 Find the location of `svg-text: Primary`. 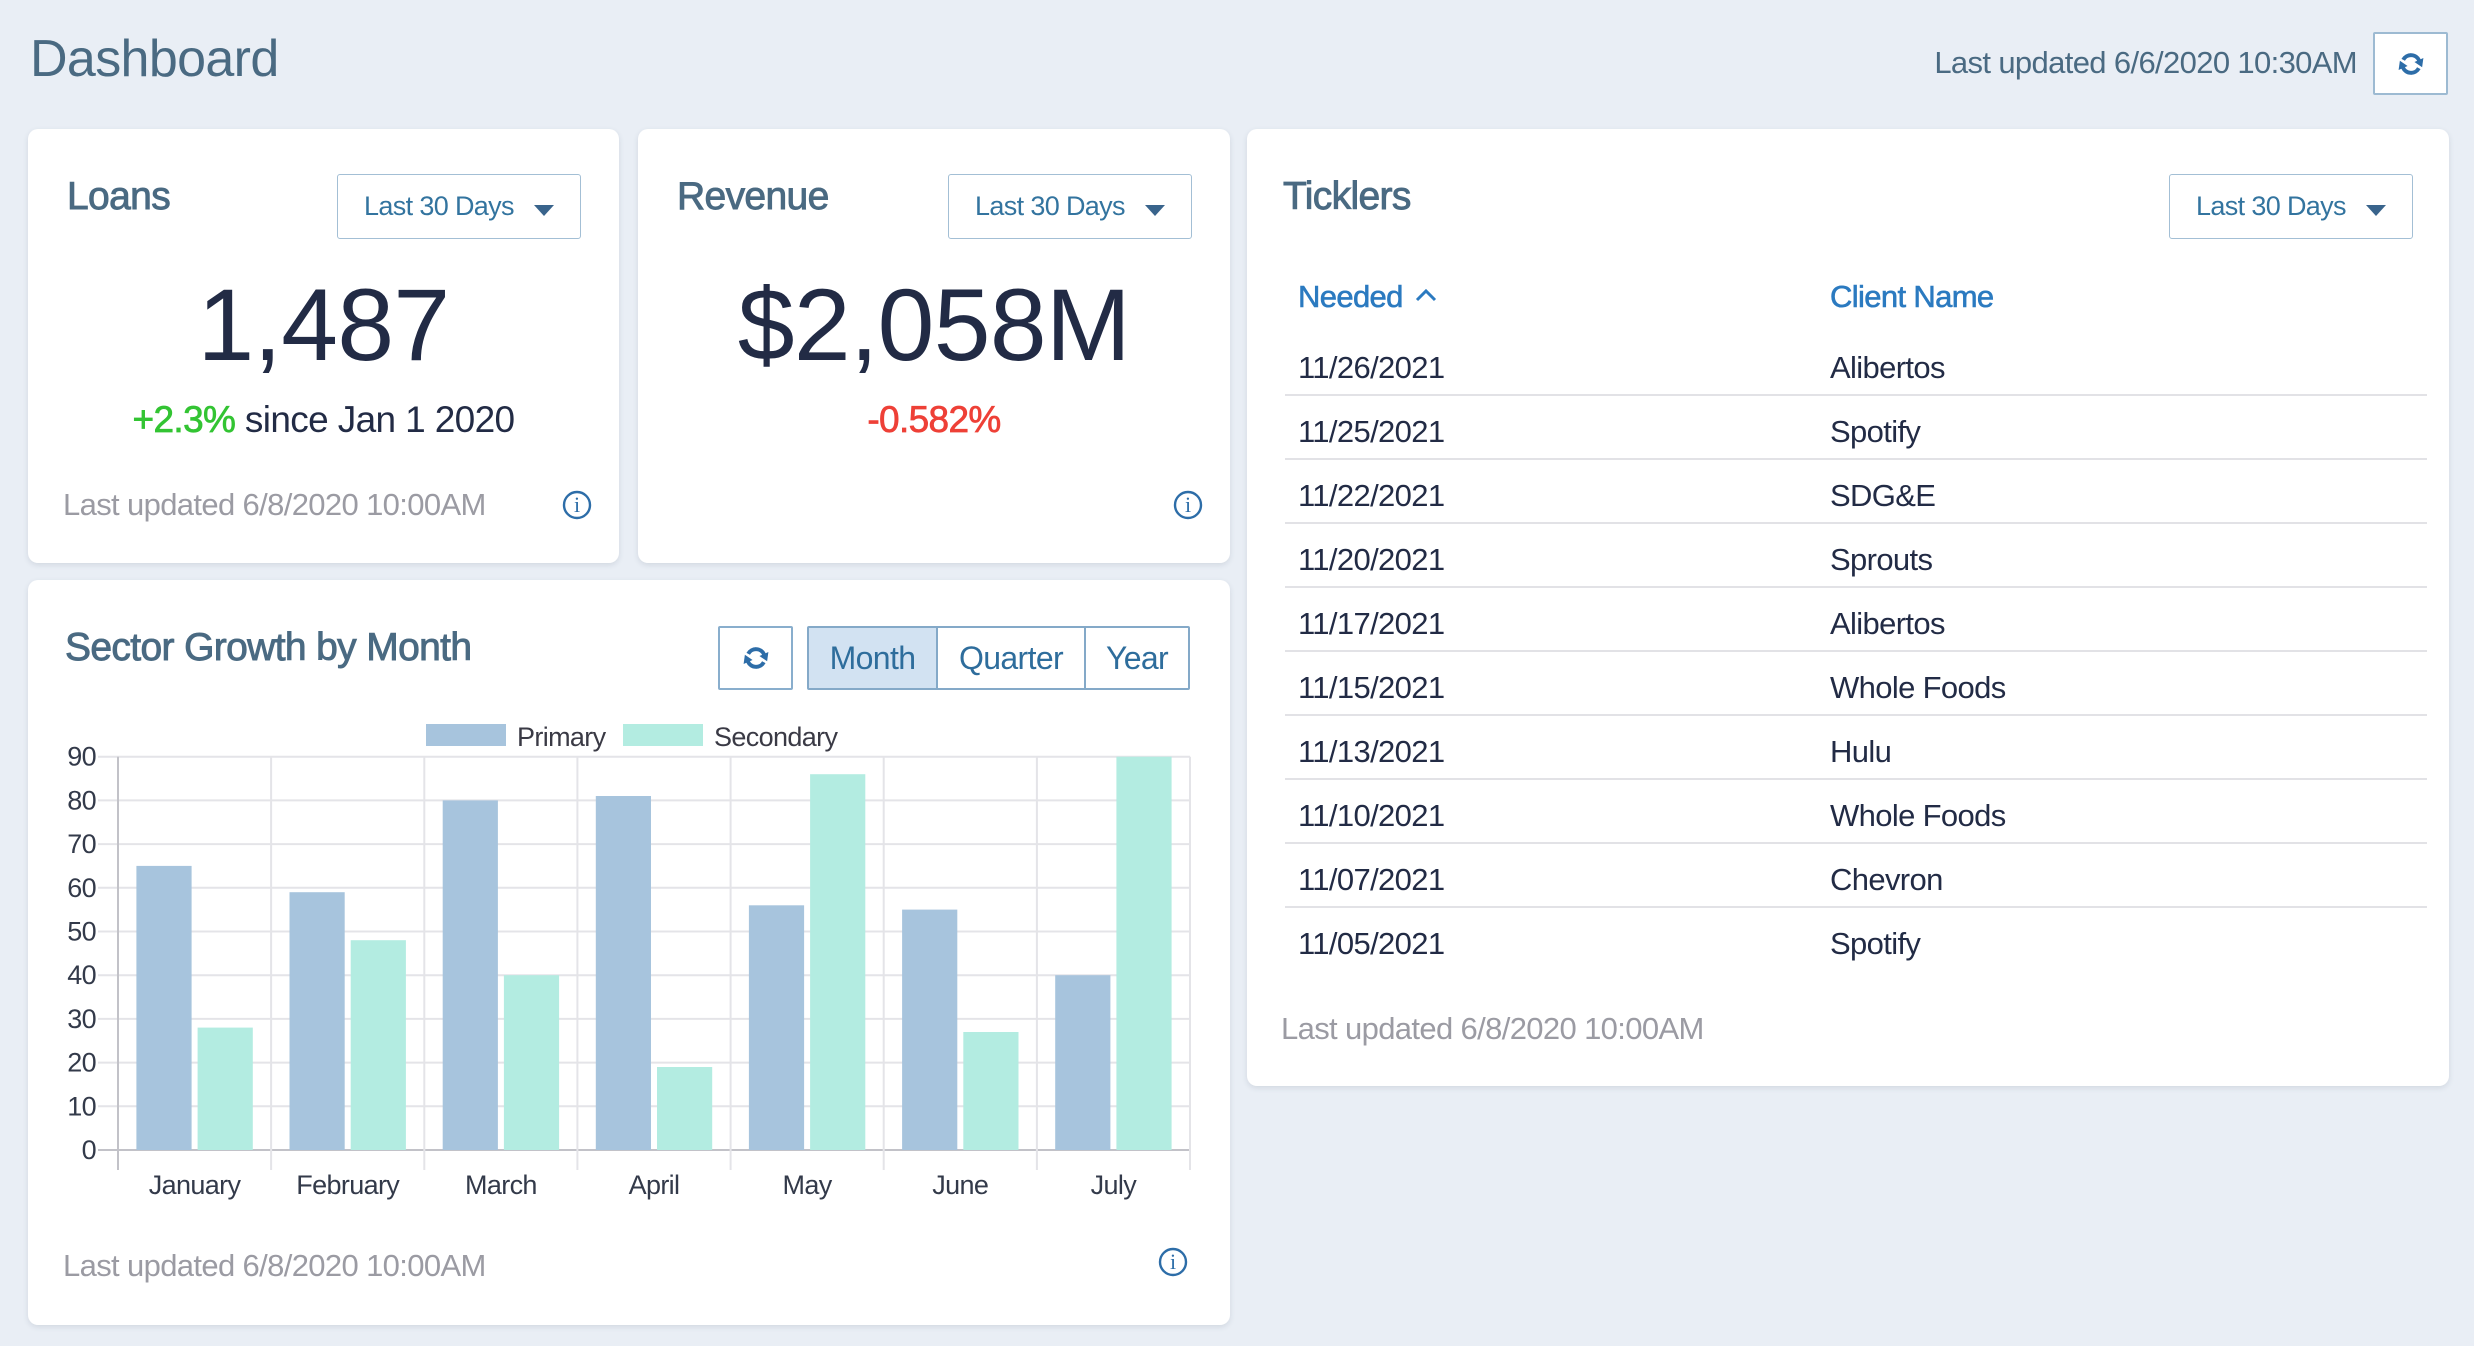

svg-text: Primary is located at coordinates (562, 737).